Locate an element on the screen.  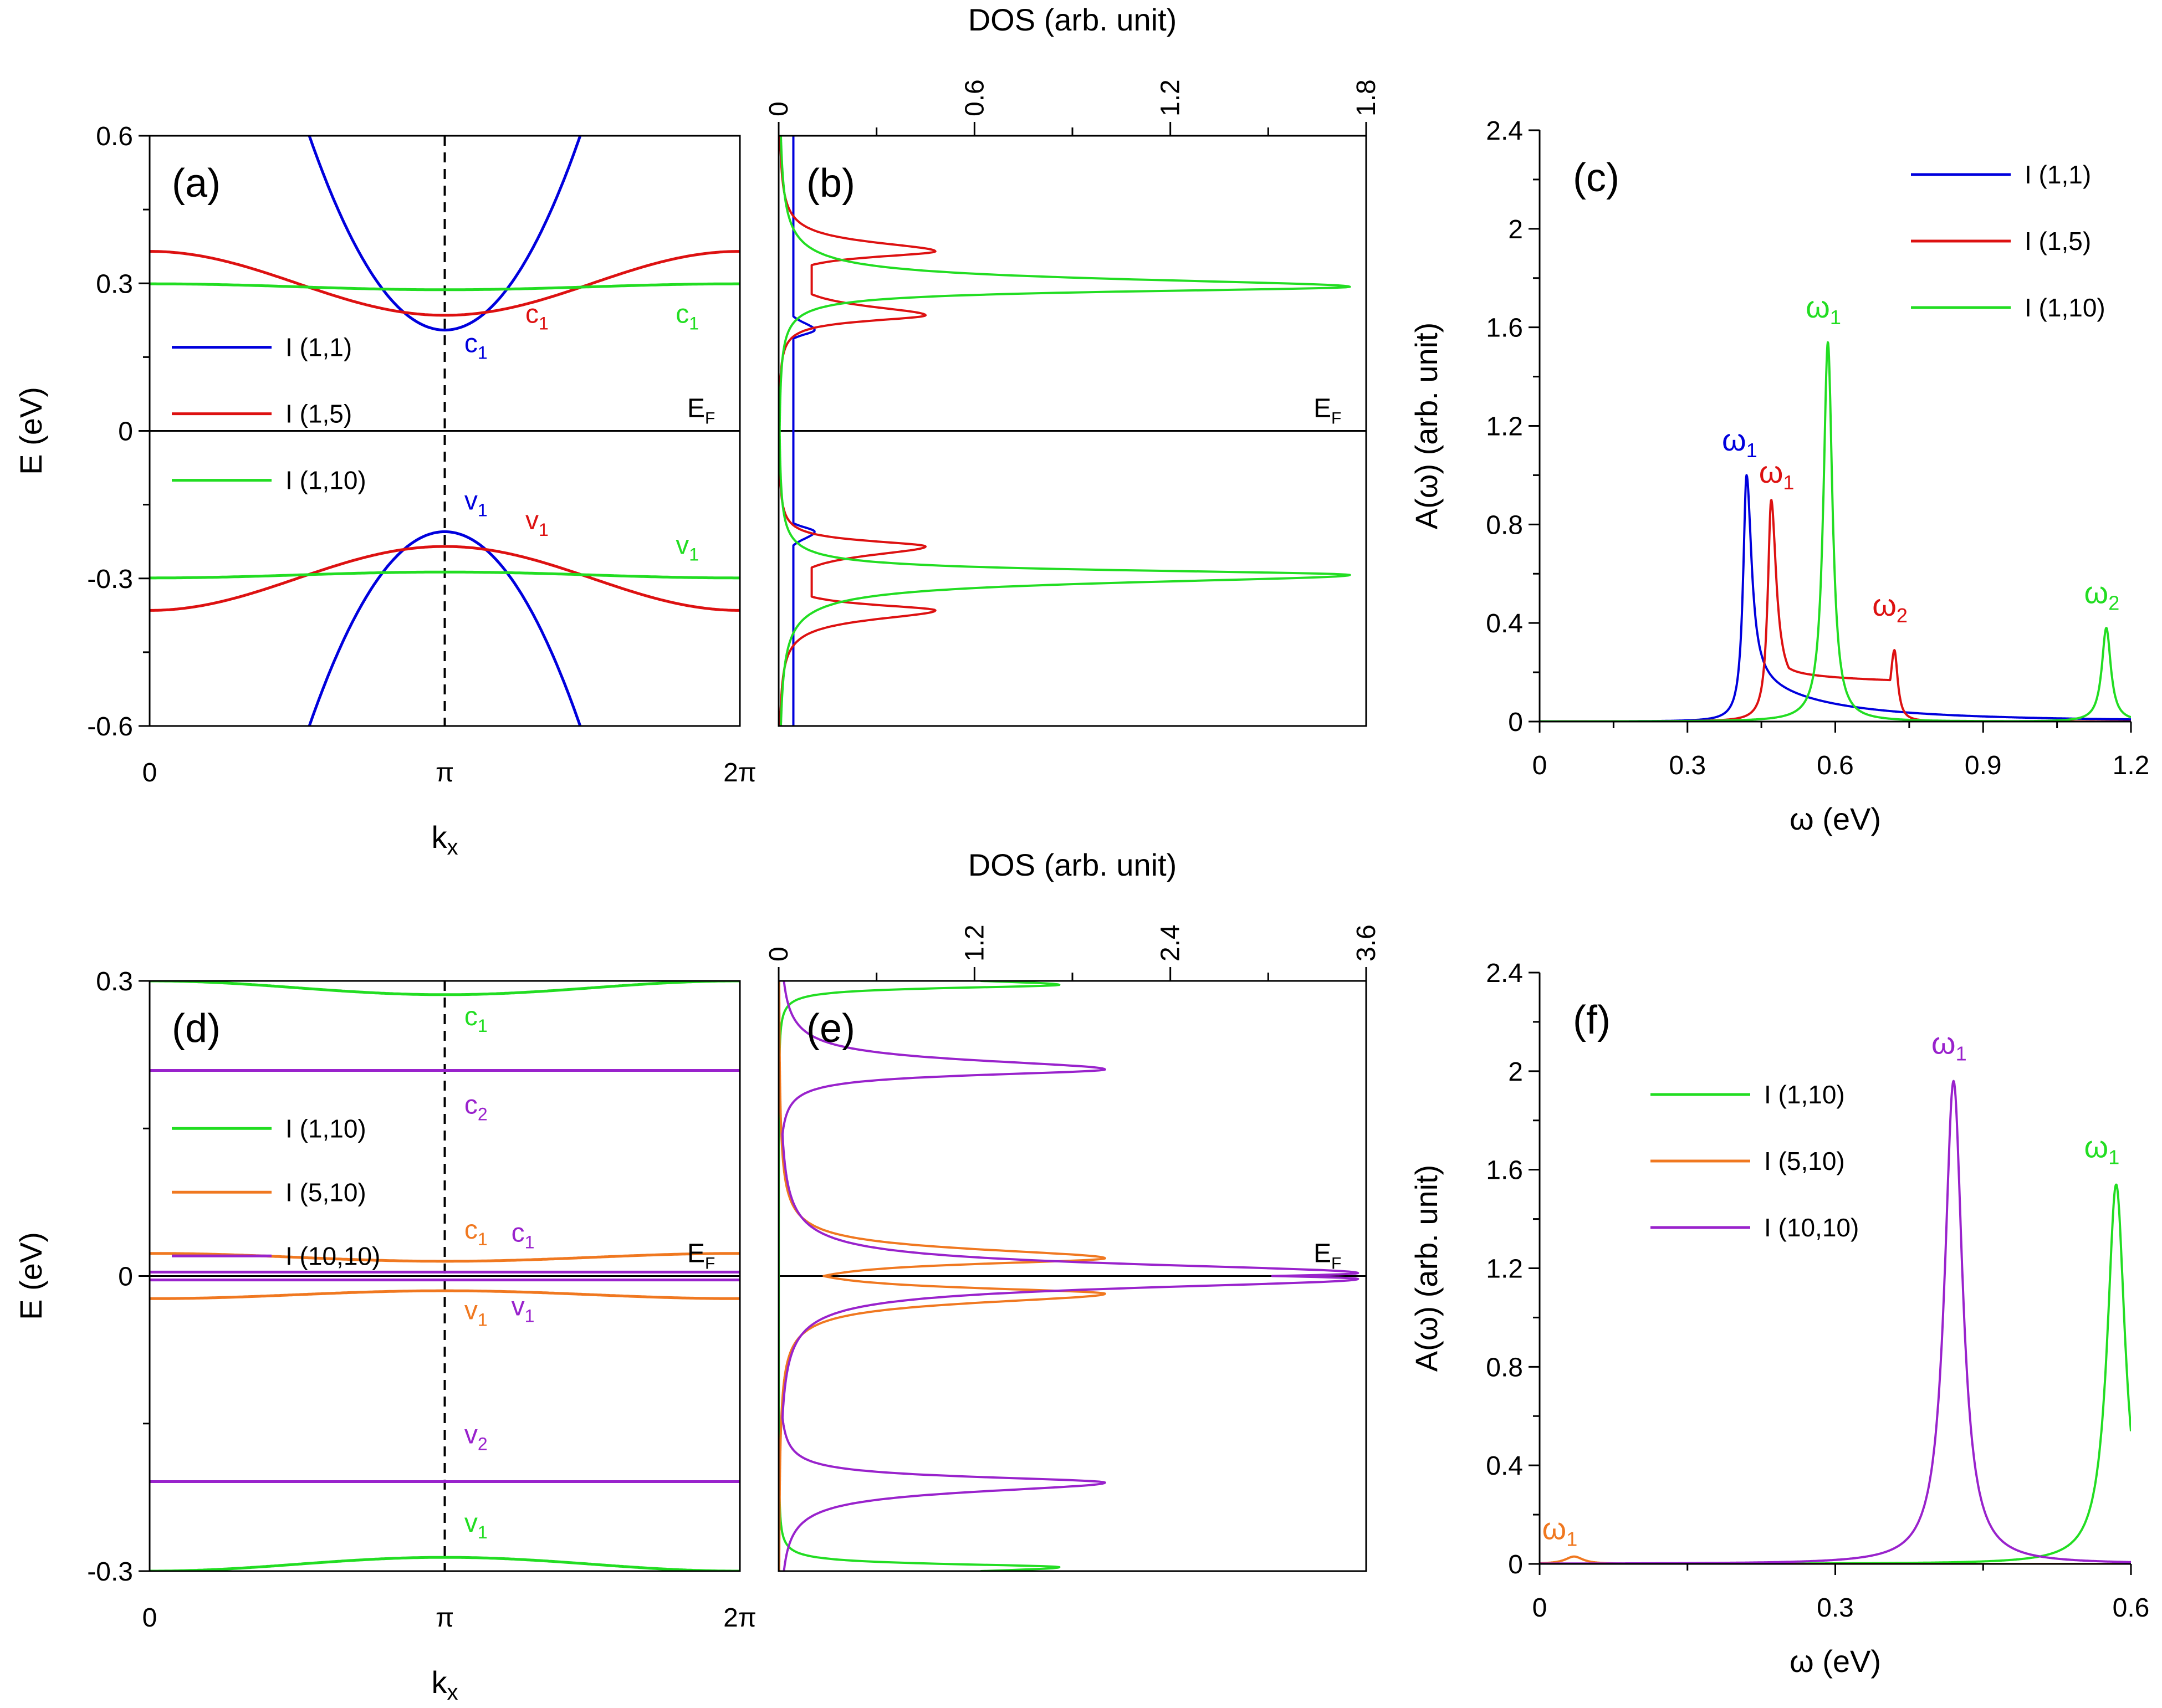
spectrum-line is located at coordinates (1835, 531).